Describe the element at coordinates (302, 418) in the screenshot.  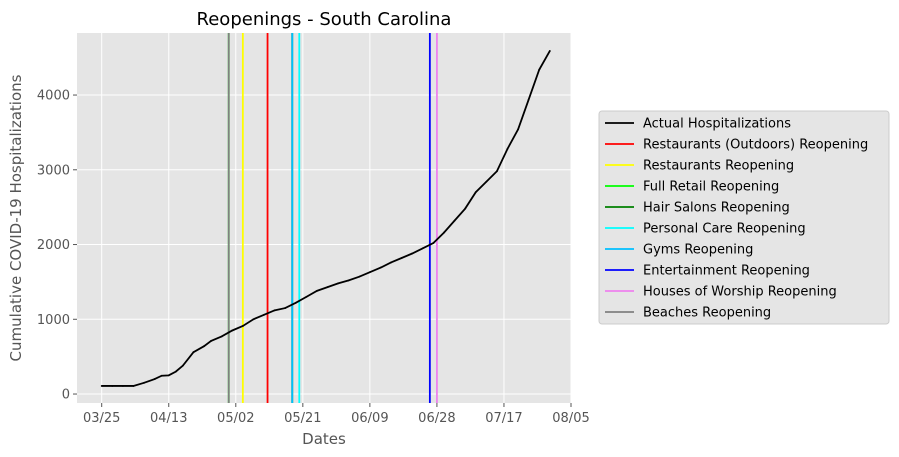
I see `x-tick-label: 05/21` at that location.